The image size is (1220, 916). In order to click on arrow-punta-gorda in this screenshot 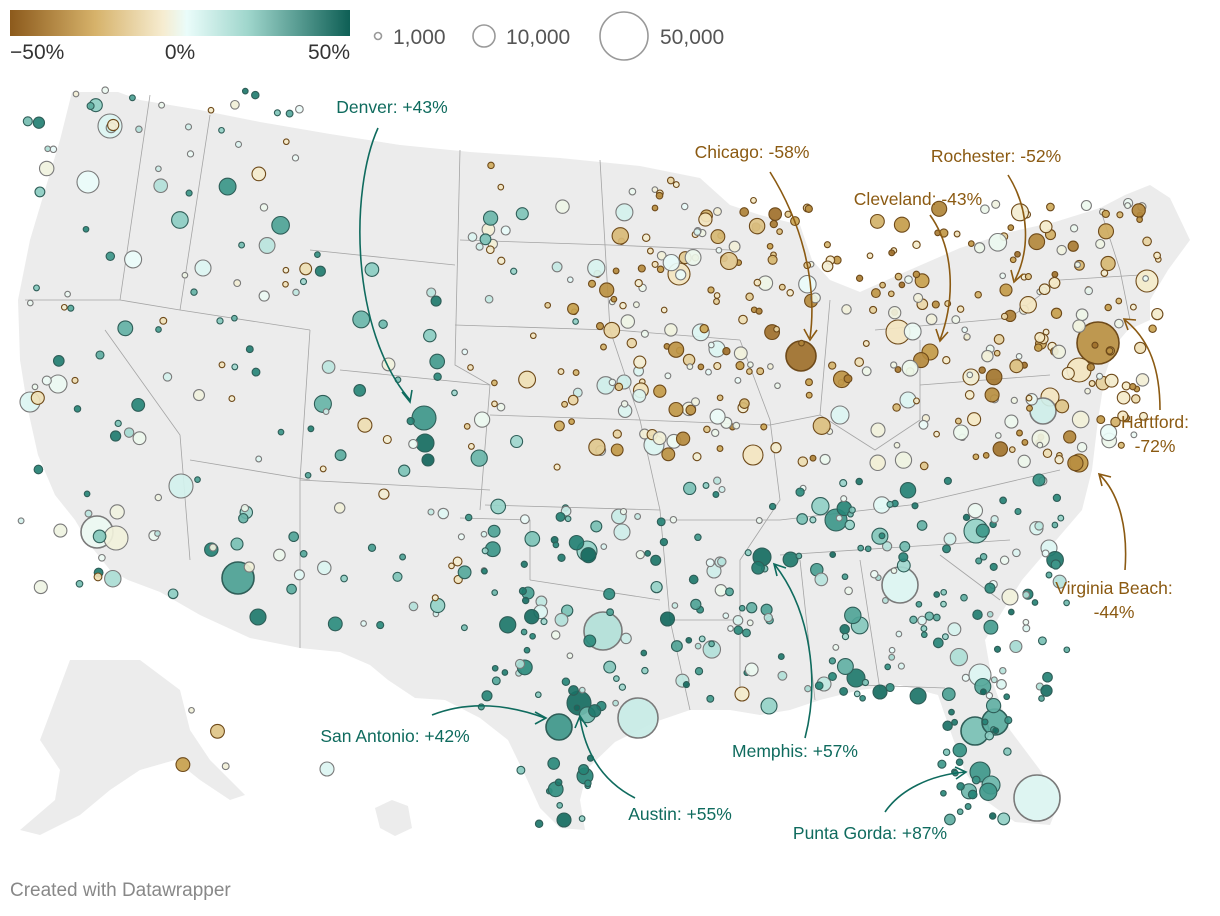, I will do `click(925, 792)`.